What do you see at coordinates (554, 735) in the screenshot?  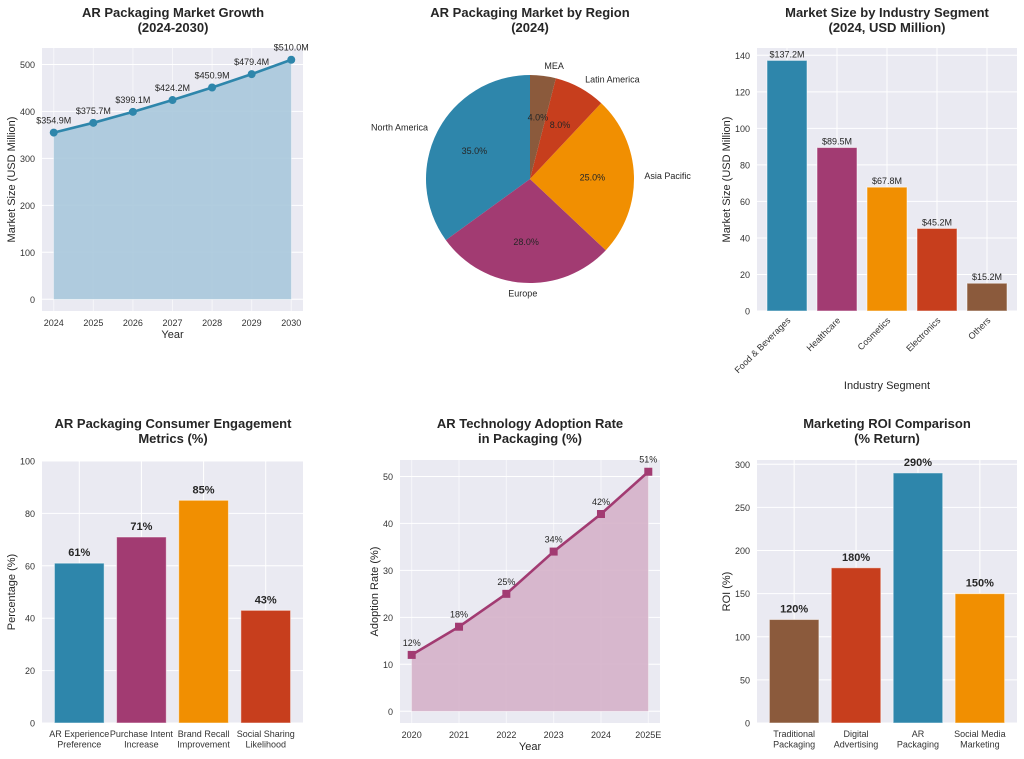 I see `x-tick-label: 2023` at bounding box center [554, 735].